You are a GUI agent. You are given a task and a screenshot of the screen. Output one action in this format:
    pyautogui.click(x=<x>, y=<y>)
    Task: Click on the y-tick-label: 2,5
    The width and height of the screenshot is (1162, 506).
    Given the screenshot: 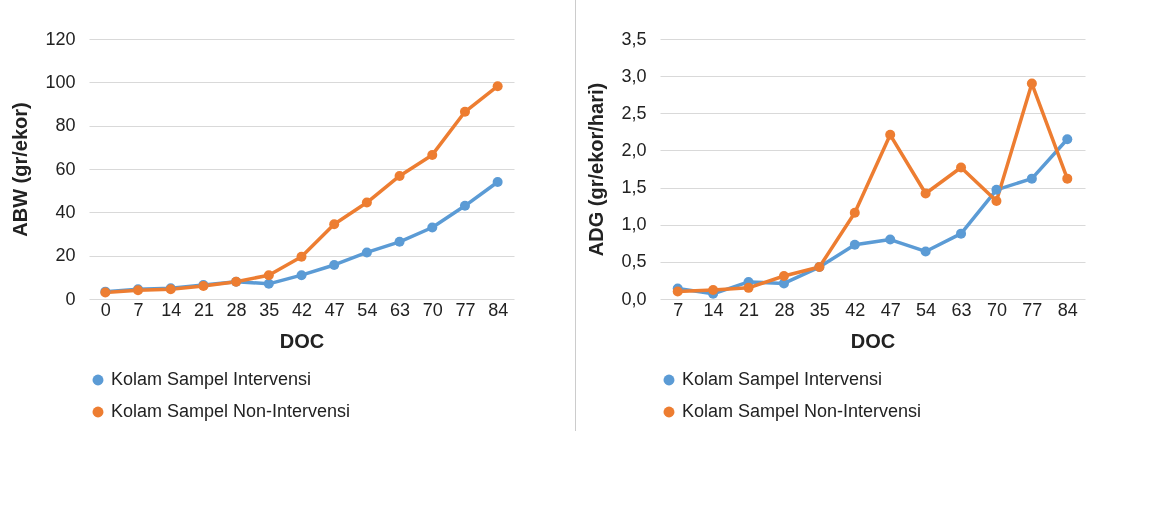 What is the action you would take?
    pyautogui.click(x=634, y=112)
    